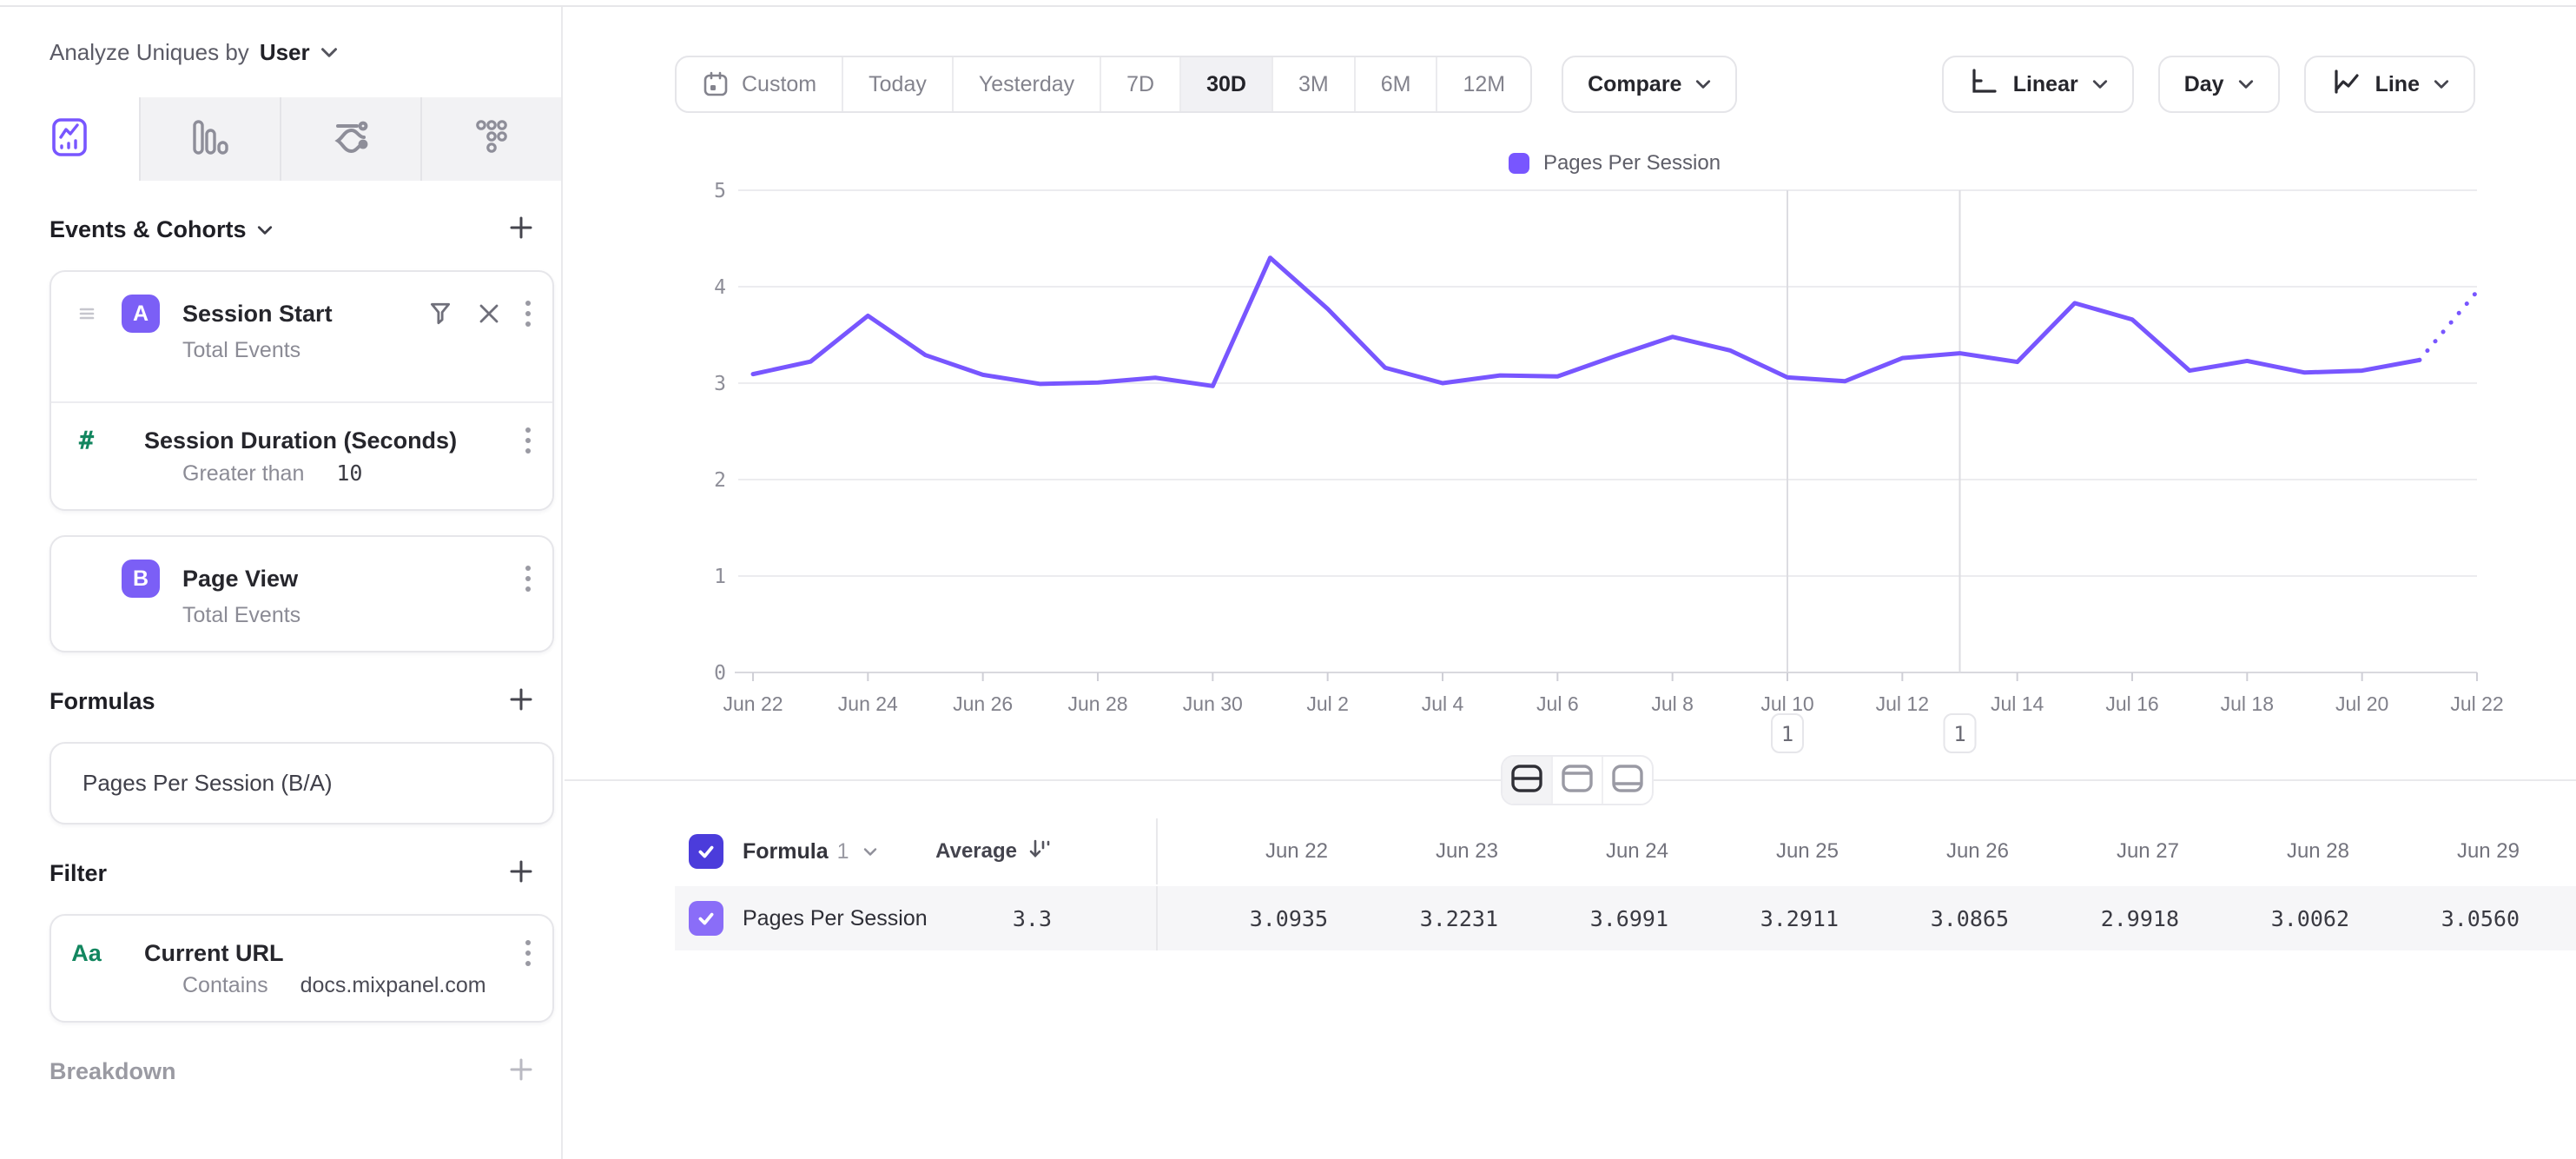 This screenshot has width=2576, height=1159. What do you see at coordinates (2203, 83) in the screenshot?
I see `interval-label: Day` at bounding box center [2203, 83].